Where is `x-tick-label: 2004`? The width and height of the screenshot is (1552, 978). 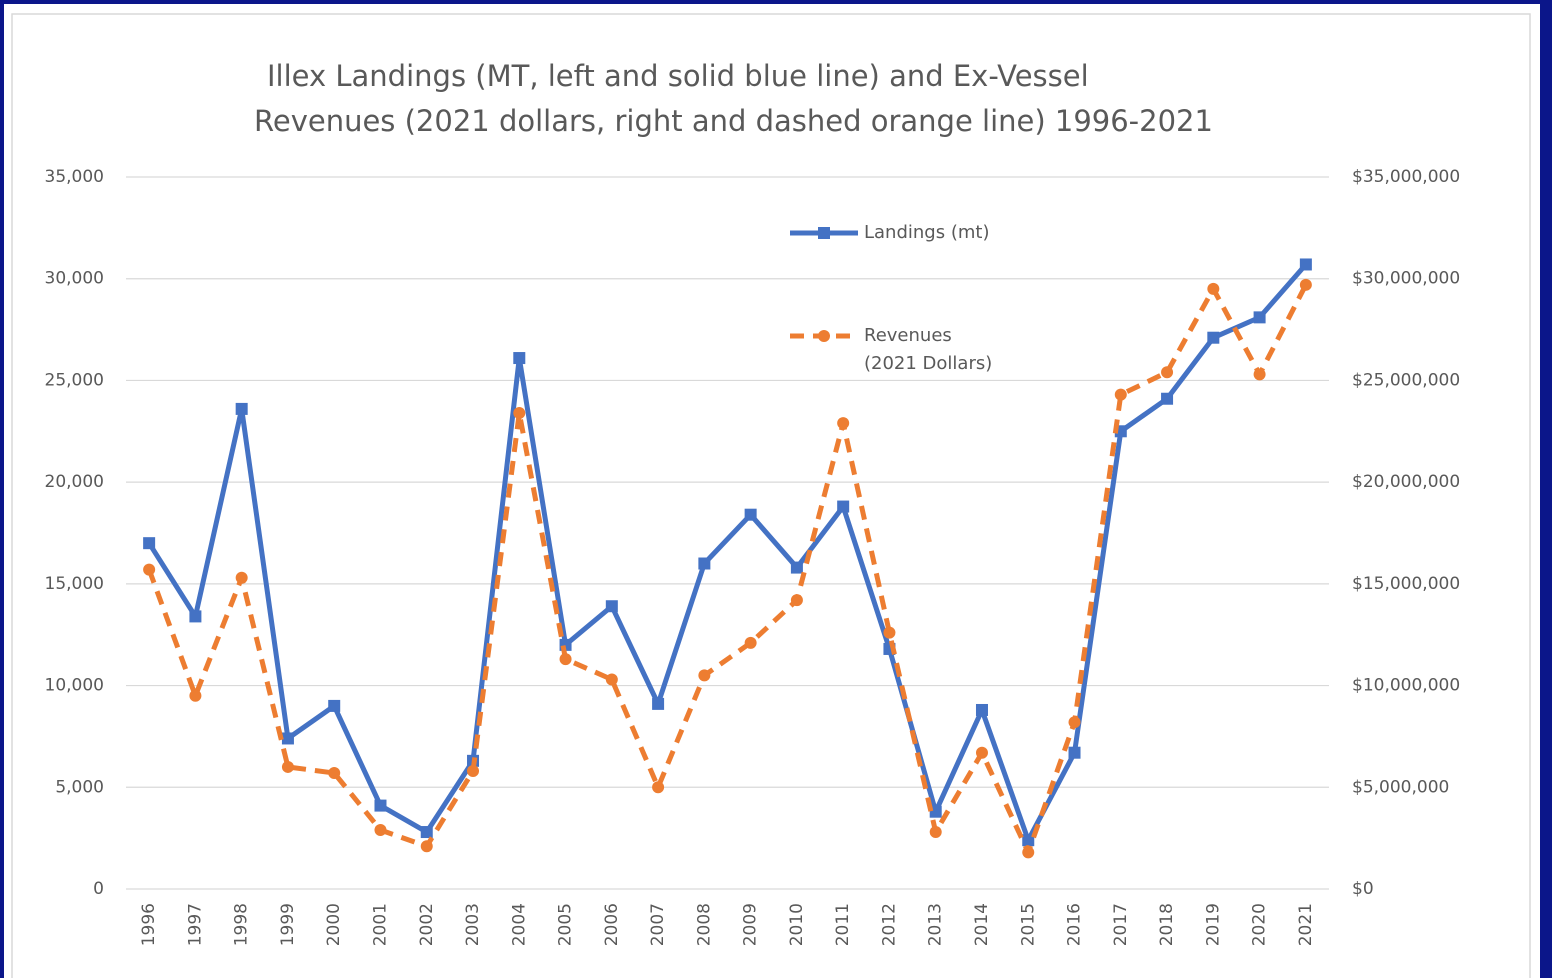 x-tick-label: 2004 is located at coordinates (519, 924).